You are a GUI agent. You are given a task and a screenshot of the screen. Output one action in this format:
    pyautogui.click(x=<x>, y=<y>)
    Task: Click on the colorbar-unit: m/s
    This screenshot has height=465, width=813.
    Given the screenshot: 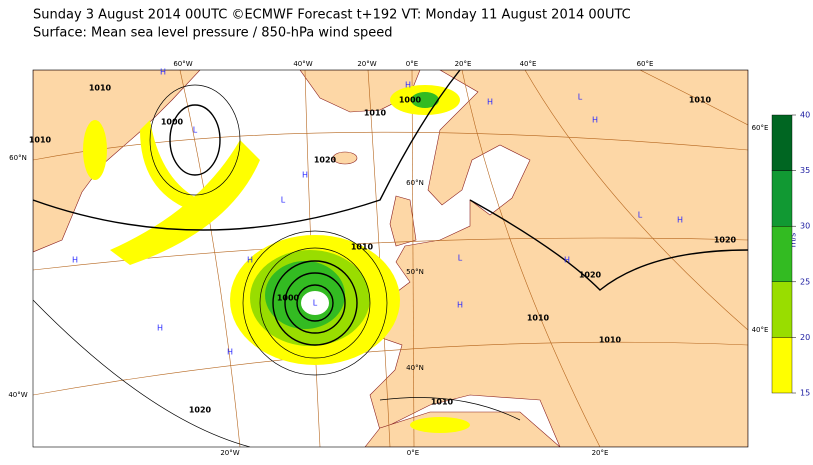 What is the action you would take?
    pyautogui.click(x=793, y=240)
    